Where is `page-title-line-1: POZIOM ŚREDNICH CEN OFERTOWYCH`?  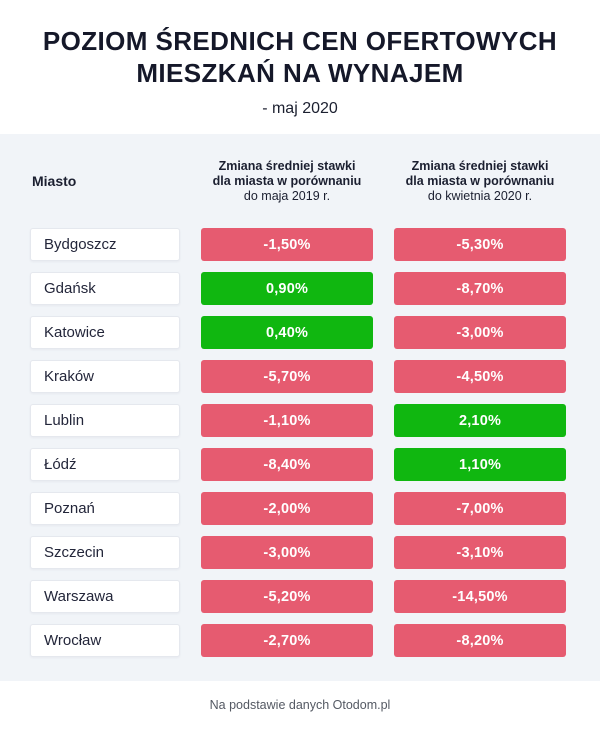
page-title-line-1: POZIOM ŚREDNICH CEN OFERTOWYCH is located at coordinates (300, 41).